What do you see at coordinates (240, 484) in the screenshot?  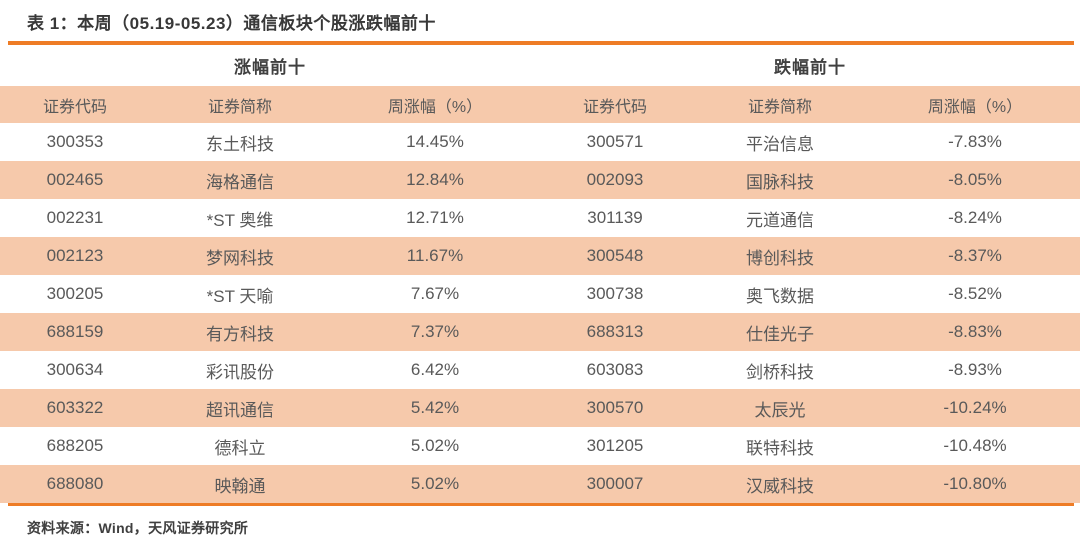 I see `gainer-name-cell: 映翰通` at bounding box center [240, 484].